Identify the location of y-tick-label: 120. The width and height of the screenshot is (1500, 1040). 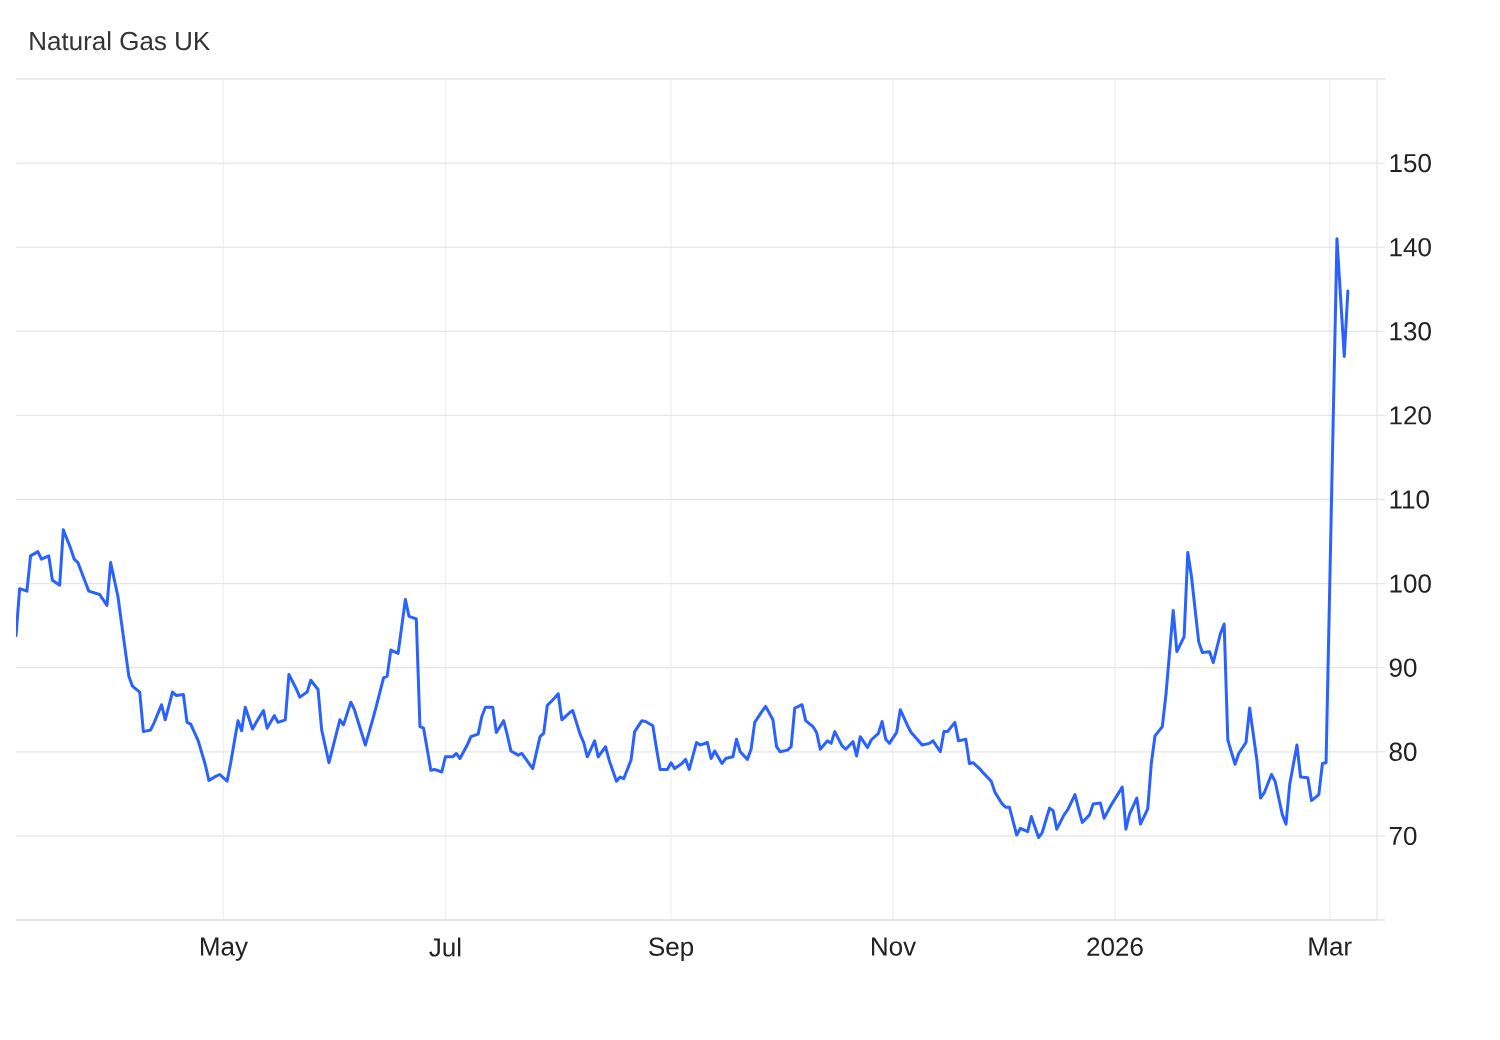
(1410, 415).